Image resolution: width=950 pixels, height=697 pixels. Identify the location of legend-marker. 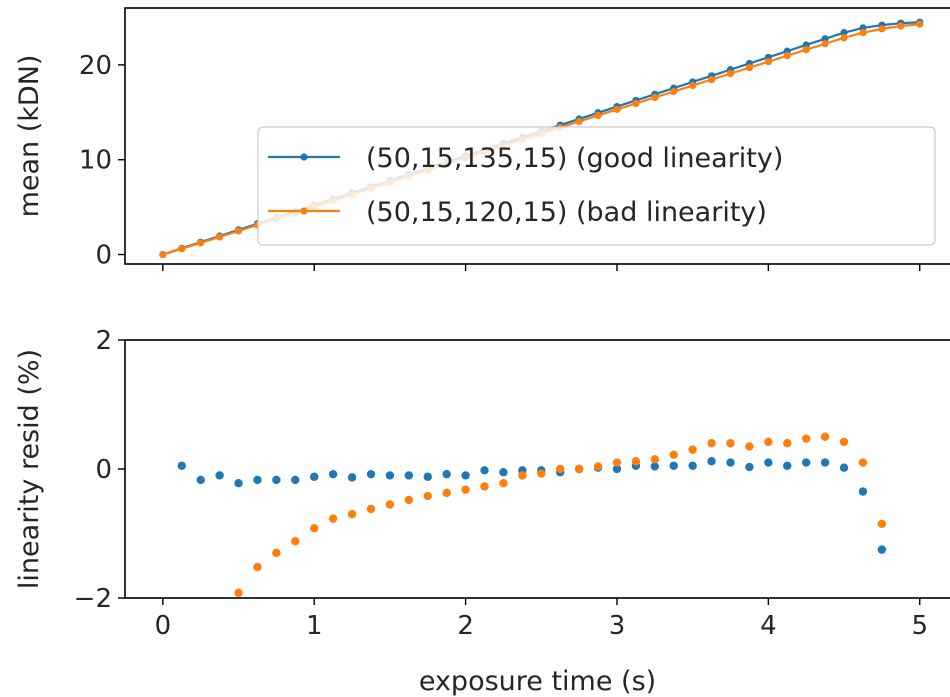
(304, 211).